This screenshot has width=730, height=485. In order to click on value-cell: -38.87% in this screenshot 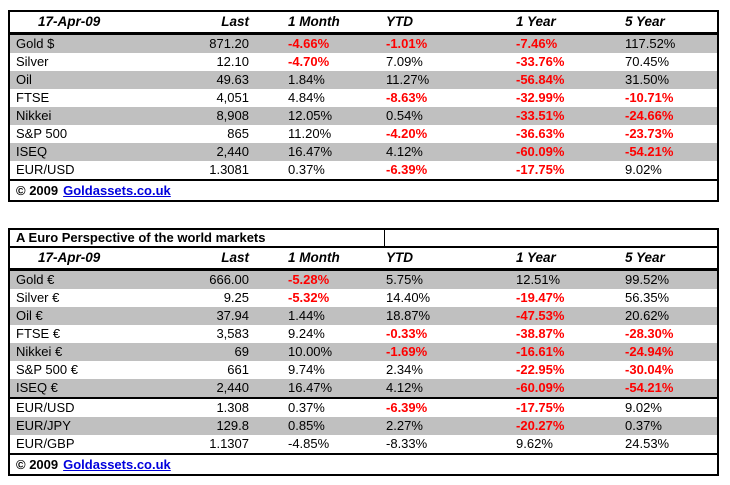, I will do `click(540, 333)`.